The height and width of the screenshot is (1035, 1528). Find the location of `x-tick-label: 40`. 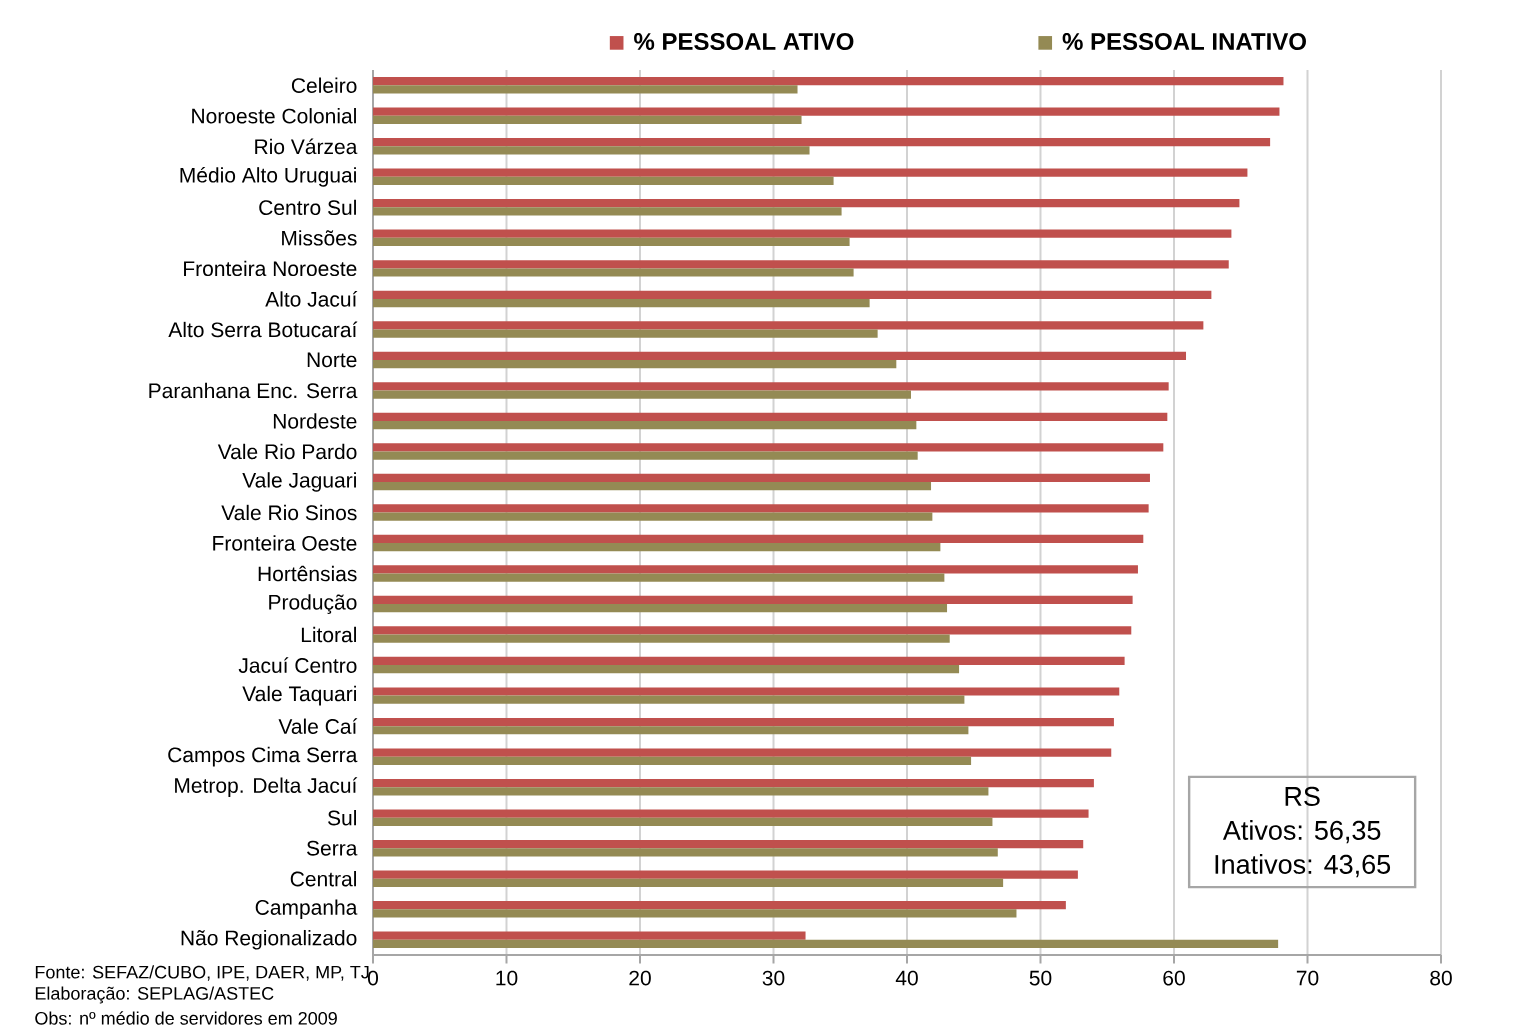

x-tick-label: 40 is located at coordinates (906, 978).